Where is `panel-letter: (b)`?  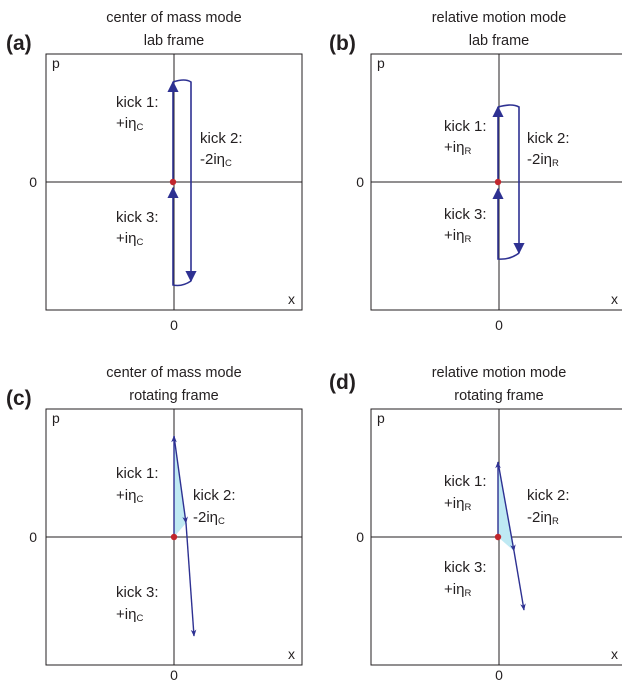
panel-letter: (b) is located at coordinates (342, 43).